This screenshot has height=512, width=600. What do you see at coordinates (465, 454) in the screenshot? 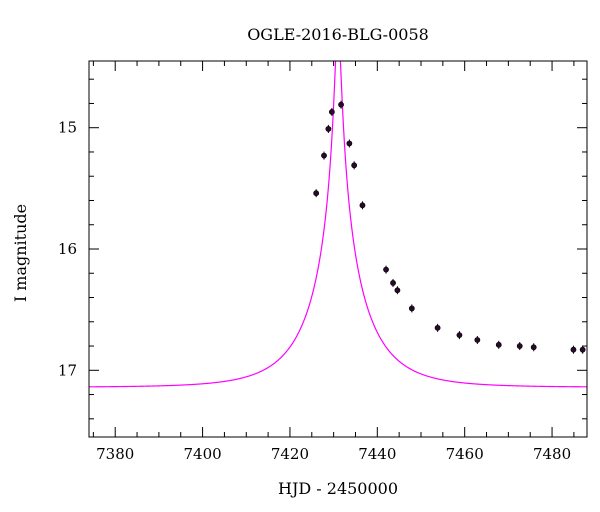
I see `x-tick-label: 7460` at bounding box center [465, 454].